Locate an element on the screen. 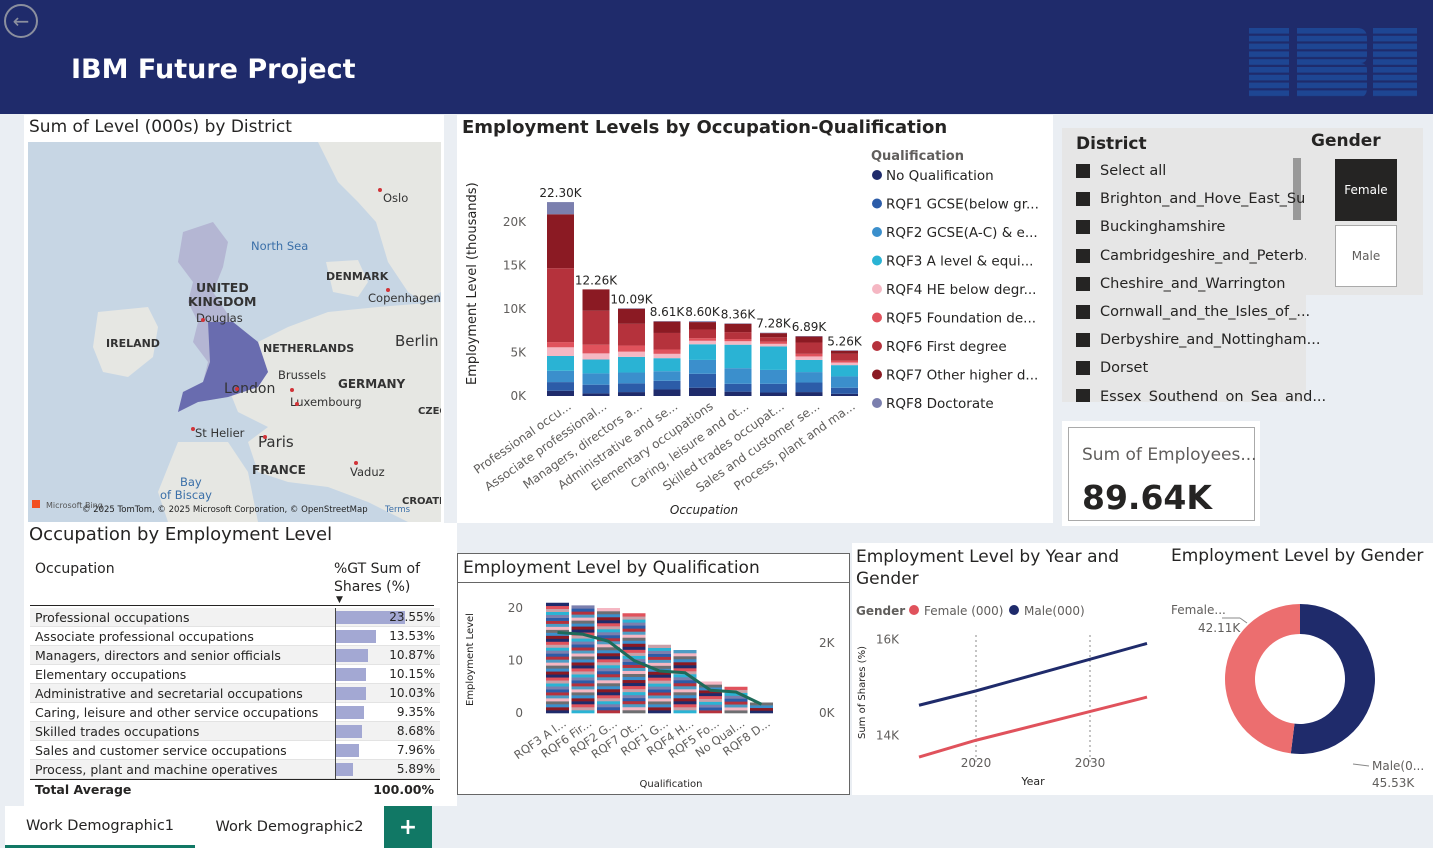 Image resolution: width=1433 pixels, height=848 pixels. slicer-scrollbar is located at coordinates (1297, 189).